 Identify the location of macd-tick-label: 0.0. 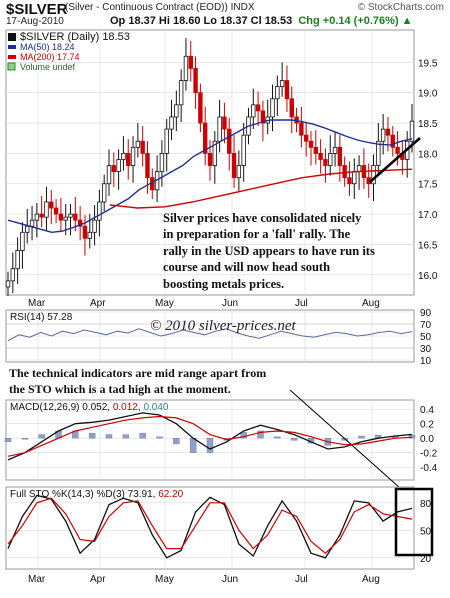
(427, 439).